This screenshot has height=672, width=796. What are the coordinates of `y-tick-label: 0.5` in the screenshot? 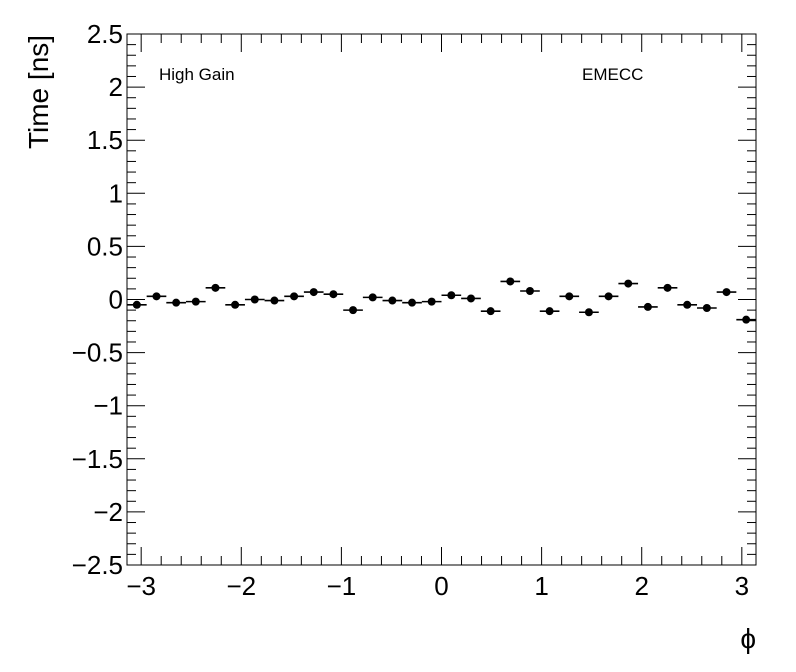 It's located at (105, 246).